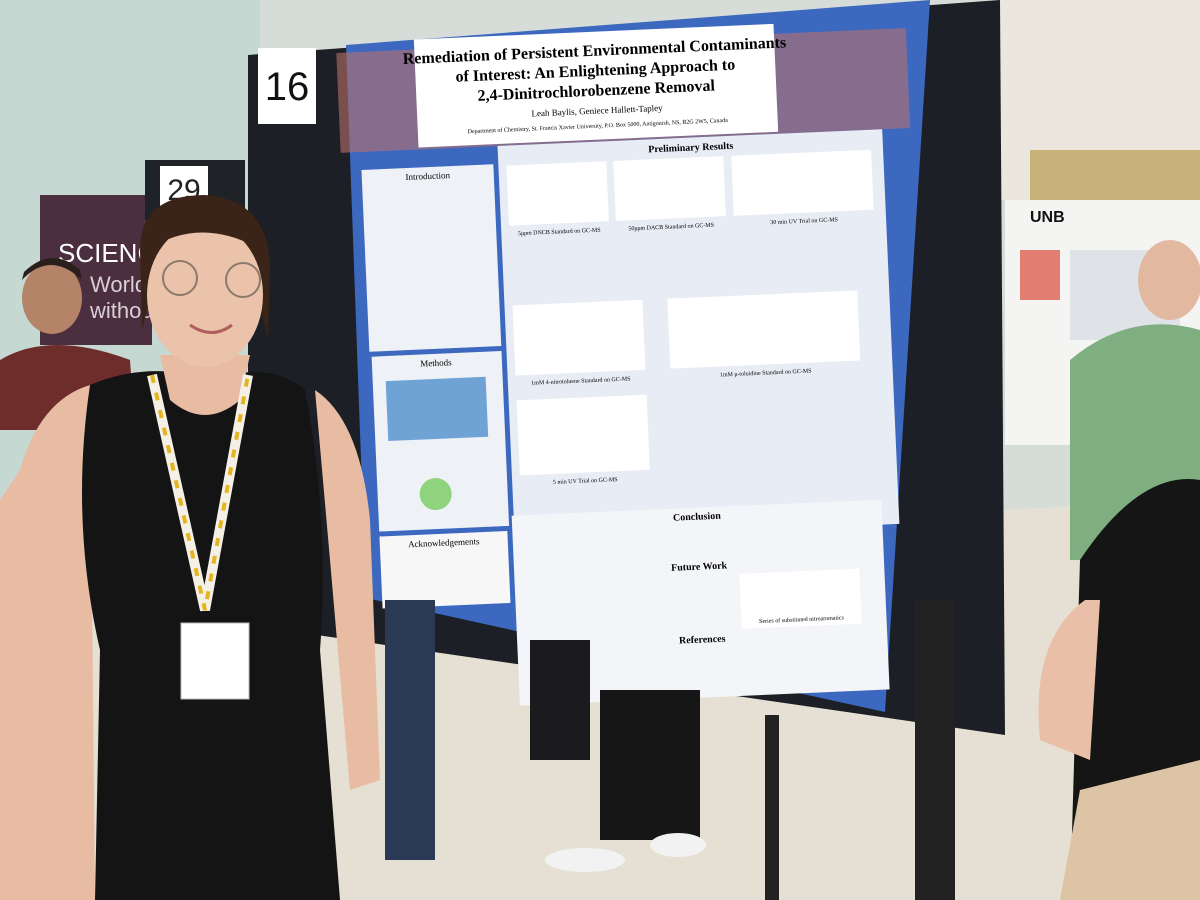 The height and width of the screenshot is (900, 1200). I want to click on caption: 5 min UV Trial on GC-MS, so click(585, 481).